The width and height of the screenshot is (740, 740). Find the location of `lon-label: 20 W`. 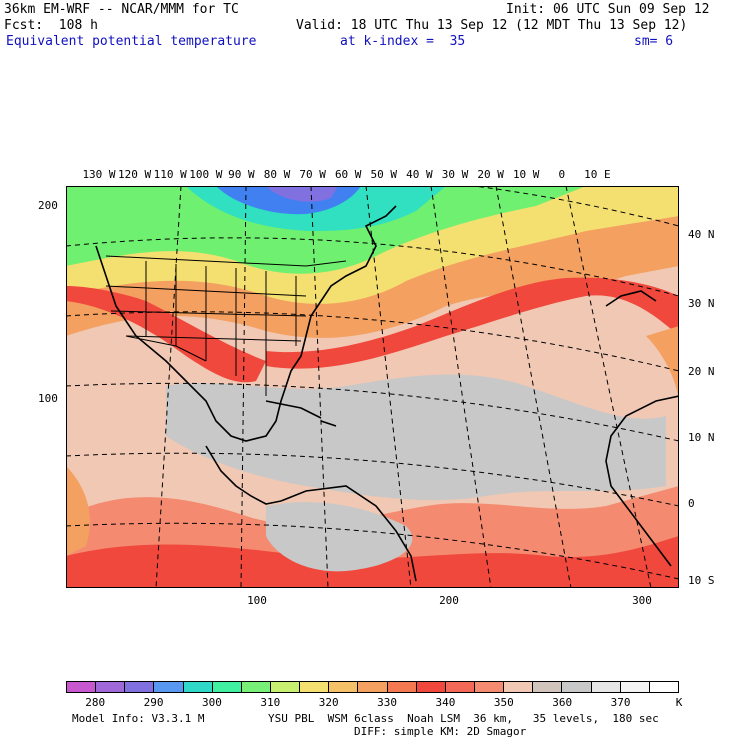

lon-label: 20 W is located at coordinates (490, 174).